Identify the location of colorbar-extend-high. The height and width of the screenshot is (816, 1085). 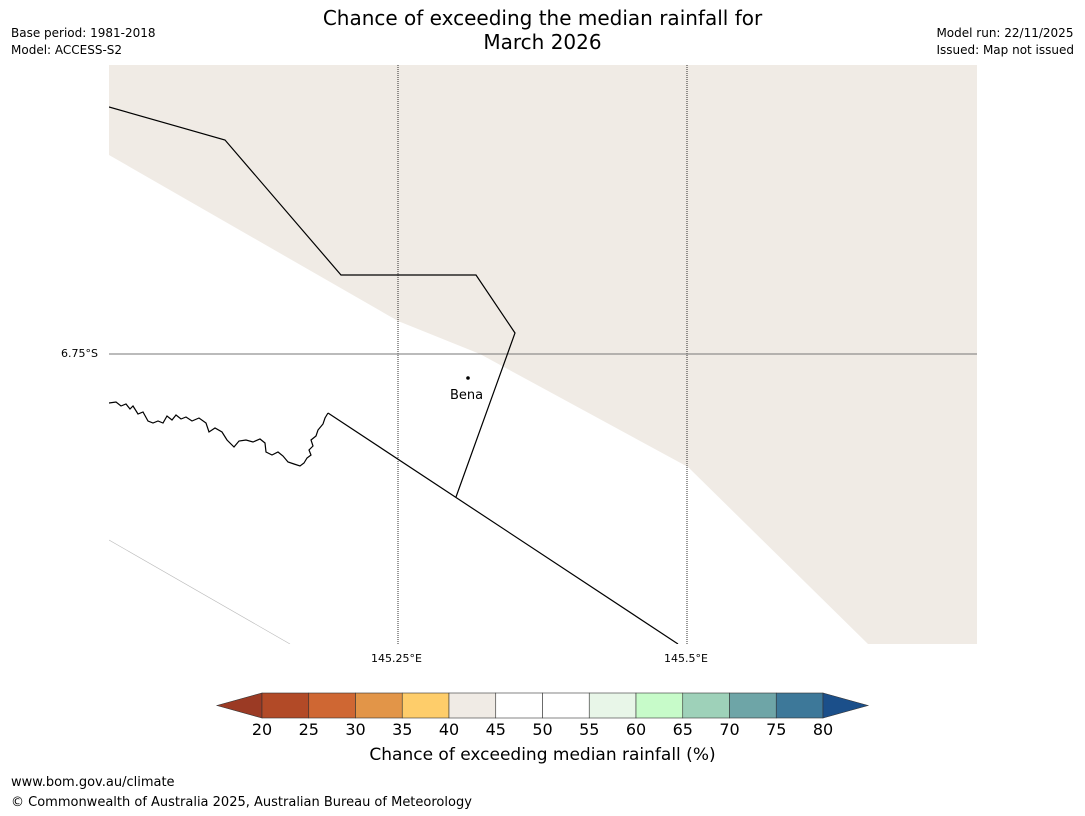
(846, 705).